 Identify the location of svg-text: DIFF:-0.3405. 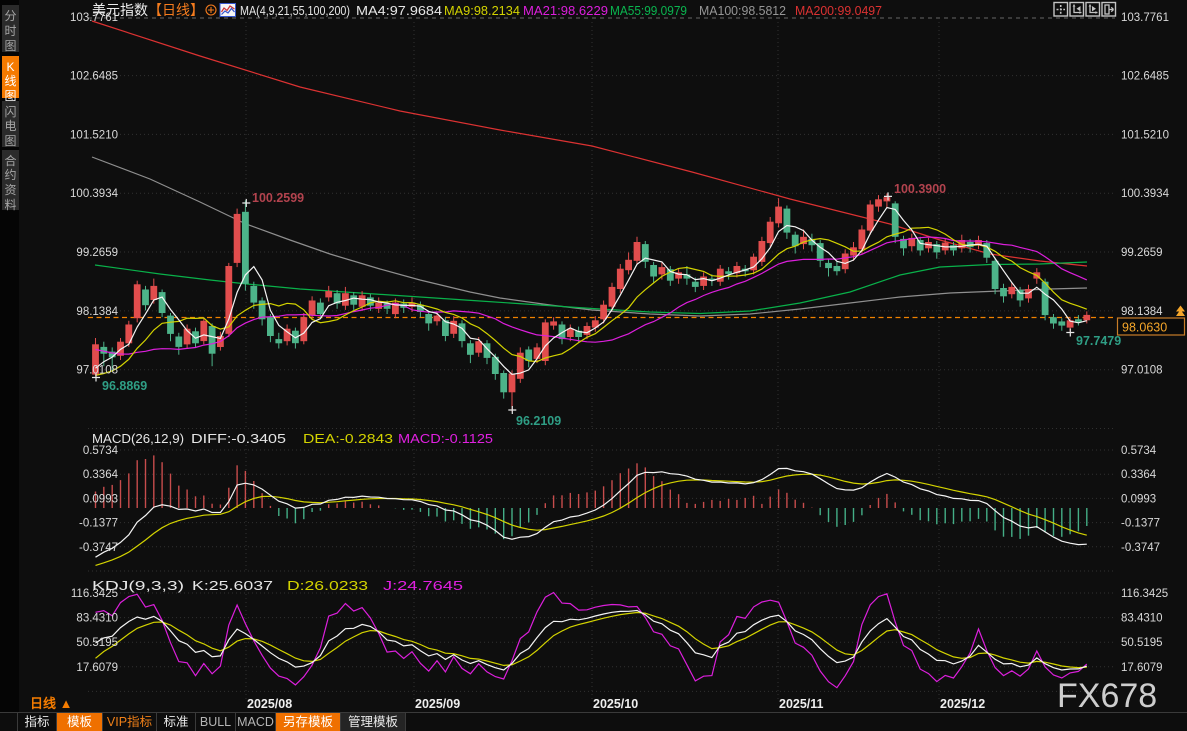
(238, 438).